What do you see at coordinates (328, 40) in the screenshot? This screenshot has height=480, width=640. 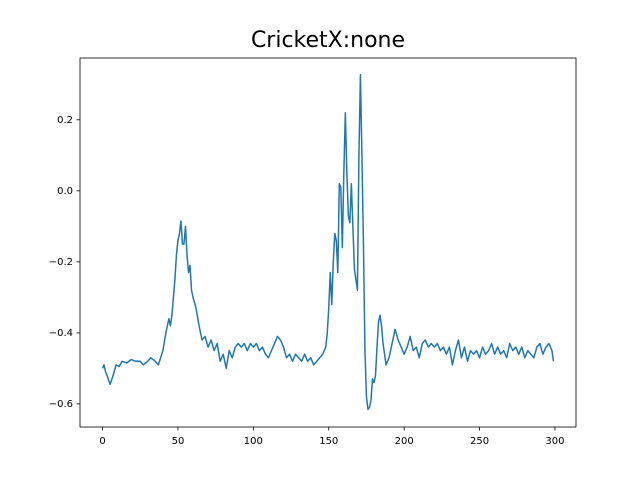 I see `chart-title: CricketX:none` at bounding box center [328, 40].